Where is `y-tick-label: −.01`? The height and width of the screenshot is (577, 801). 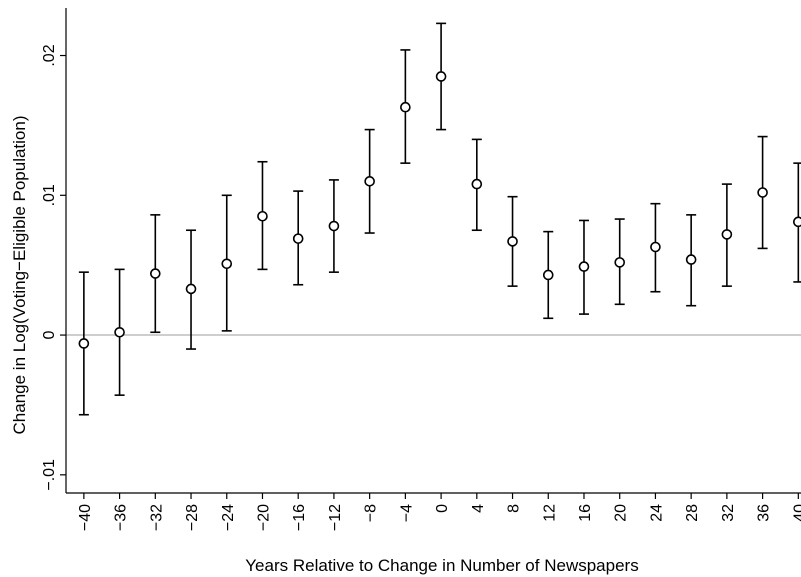 y-tick-label: −.01 is located at coordinates (49, 475).